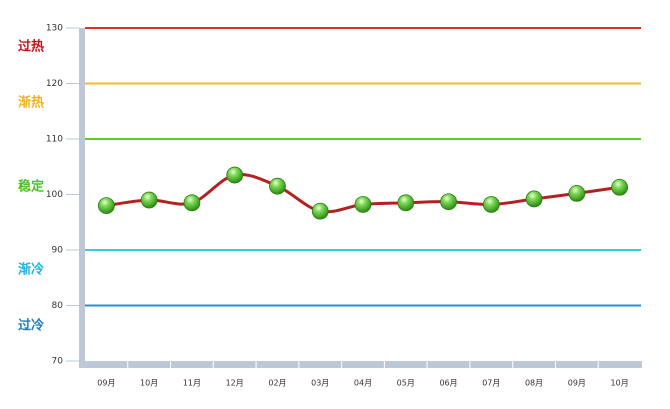 This screenshot has height=409, width=670. What do you see at coordinates (58, 251) in the screenshot?
I see `y-tick-label: 90` at bounding box center [58, 251].